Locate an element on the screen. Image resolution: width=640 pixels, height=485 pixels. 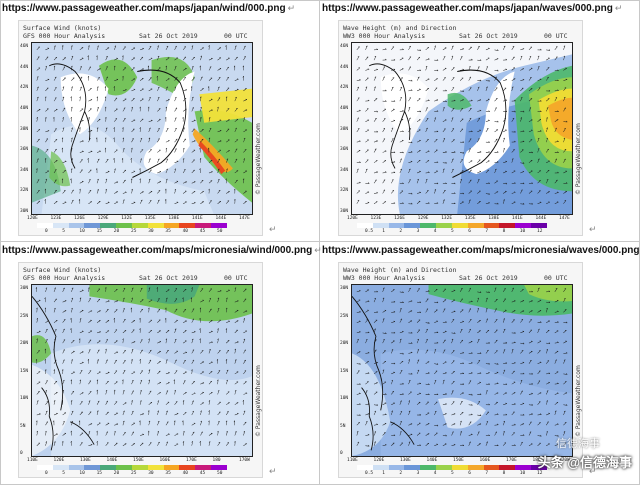
longitude-tick-label: 129E is located at coordinates (423, 218).